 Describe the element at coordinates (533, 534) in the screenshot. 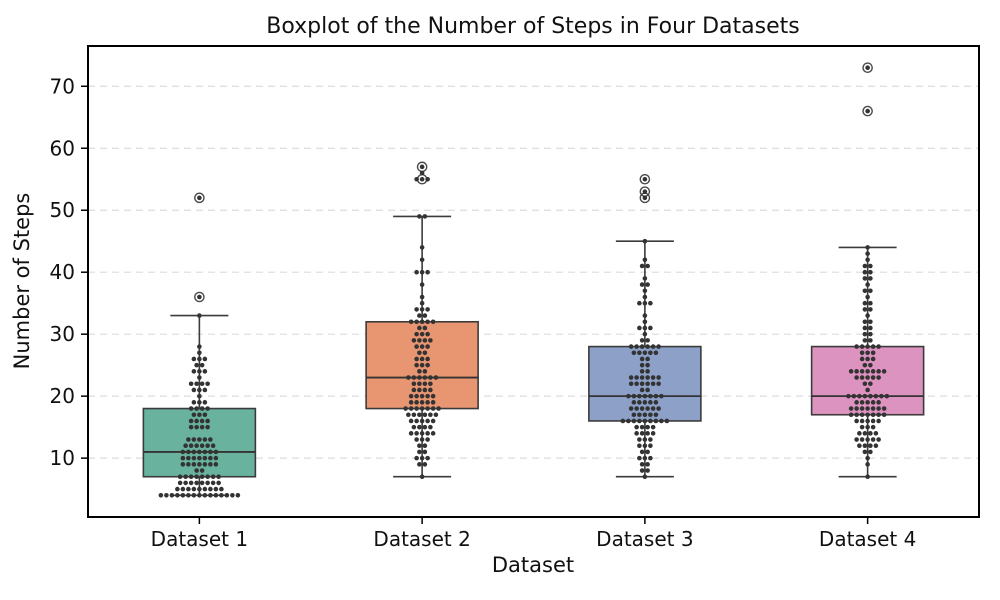

I see `x-axis-ticks: Dataset 1 Dataset 2 Dataset 3 Dataset 4` at that location.